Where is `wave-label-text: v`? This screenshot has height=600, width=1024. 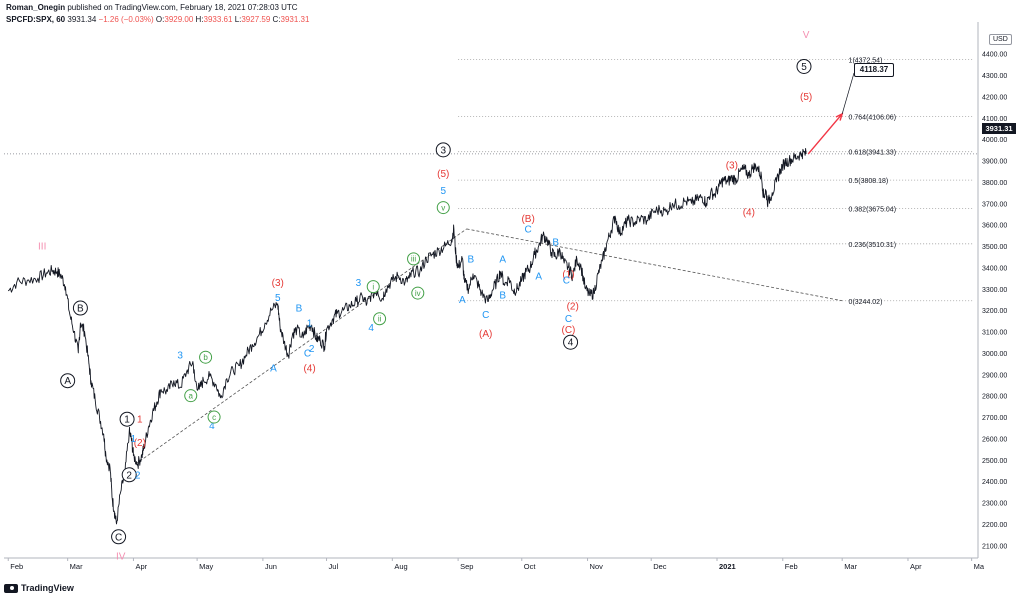
wave-label-text: v is located at coordinates (443, 207).